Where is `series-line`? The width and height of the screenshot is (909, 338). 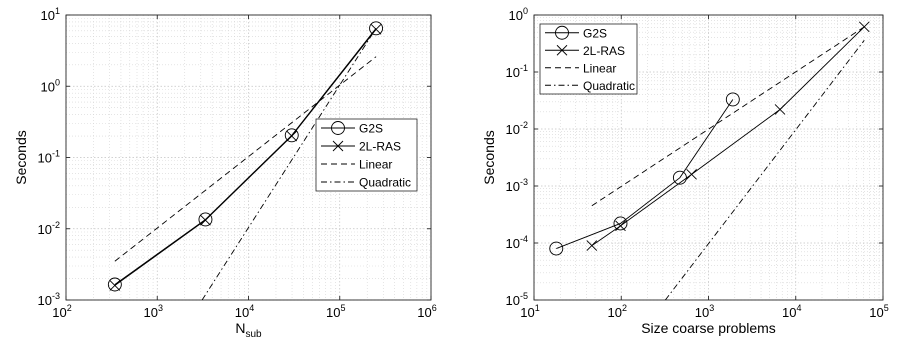 series-line is located at coordinates (645, 174).